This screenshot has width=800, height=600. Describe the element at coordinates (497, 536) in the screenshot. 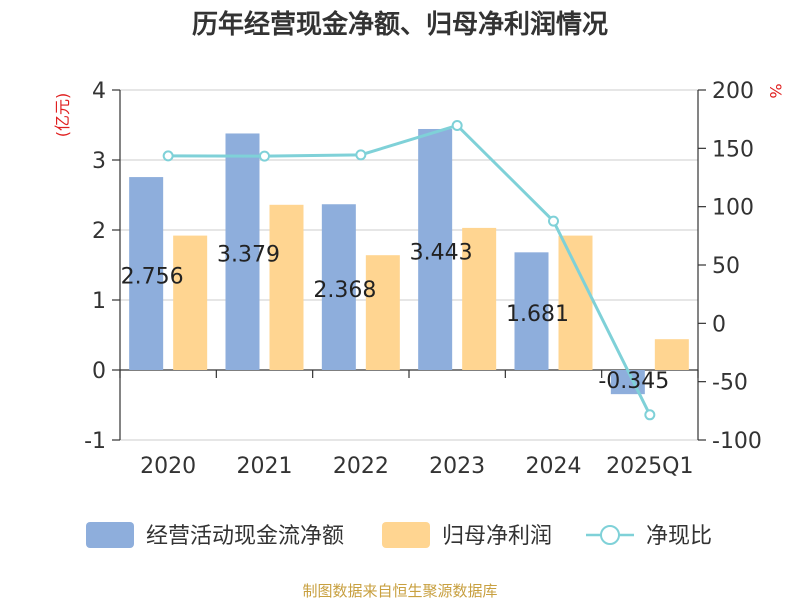

I see `legend-label: 归母净利润` at that location.